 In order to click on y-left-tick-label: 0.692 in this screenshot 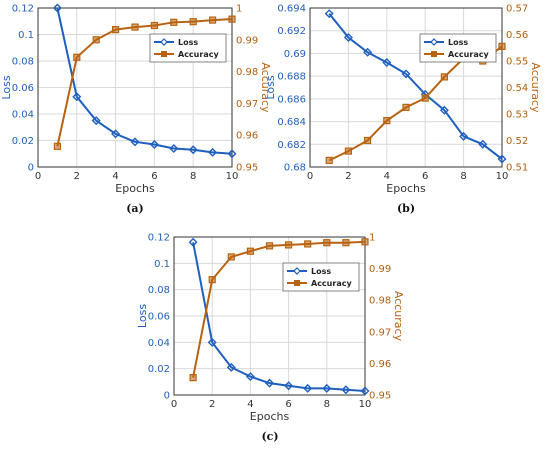, I will do `click(291, 31)`.